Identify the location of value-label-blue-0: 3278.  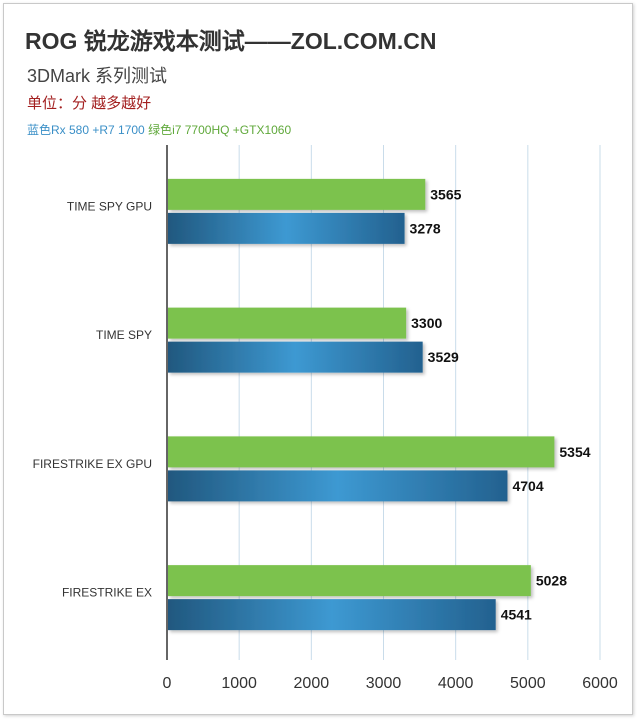
(425, 228).